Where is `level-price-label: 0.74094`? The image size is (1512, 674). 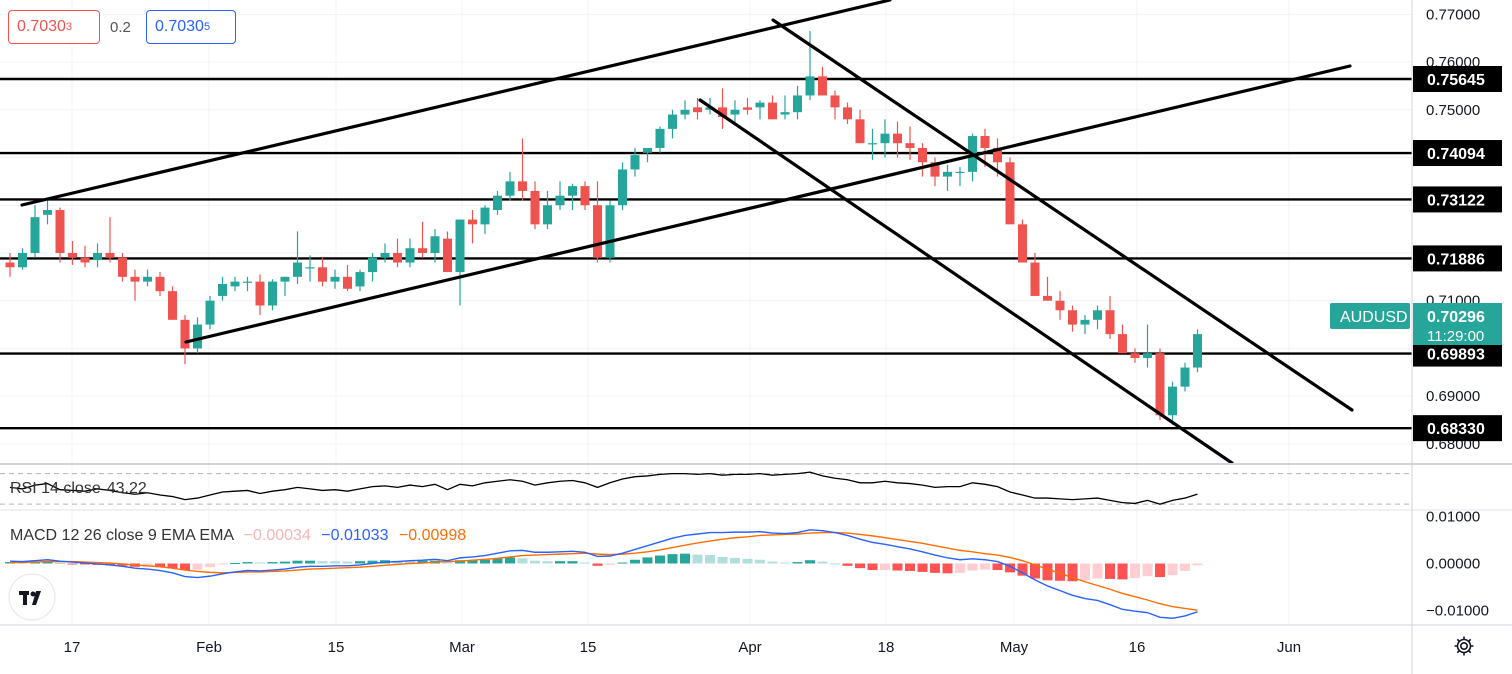 level-price-label: 0.74094 is located at coordinates (1456, 154).